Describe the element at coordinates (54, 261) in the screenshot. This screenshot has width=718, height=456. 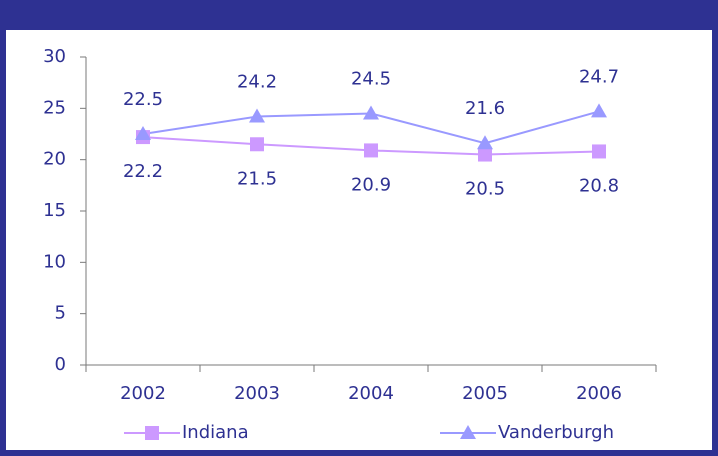
I see `y-tick-label: 10` at that location.